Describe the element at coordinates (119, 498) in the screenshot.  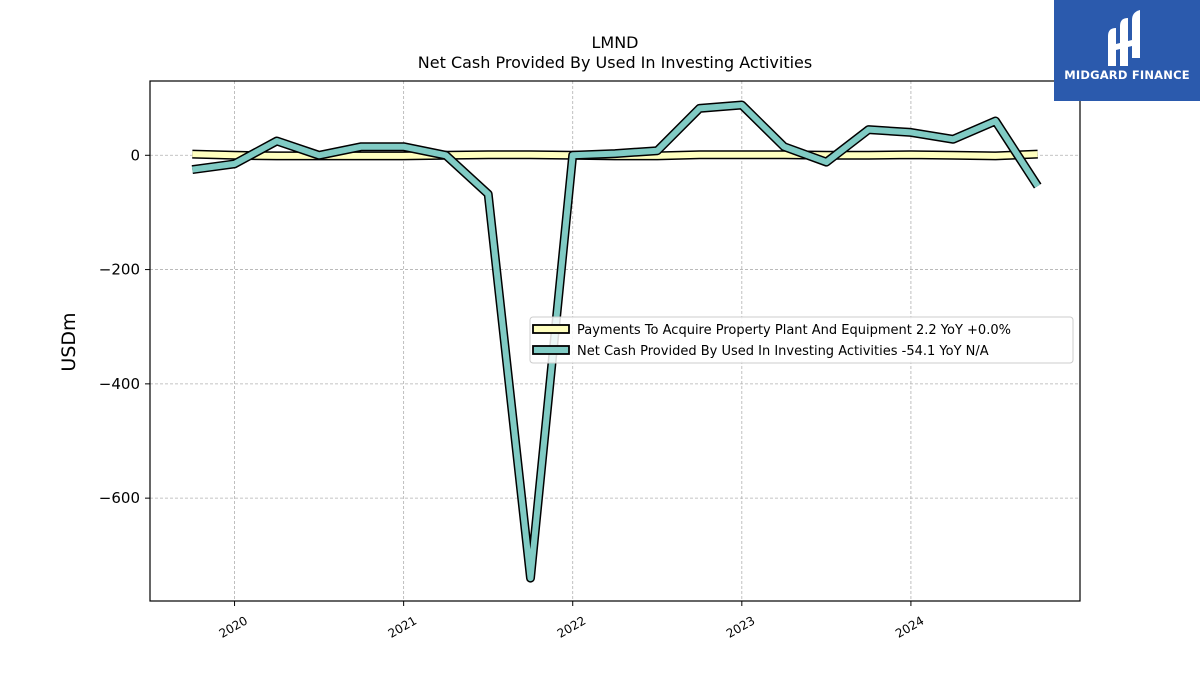
I see `y-tick-label: −600` at that location.